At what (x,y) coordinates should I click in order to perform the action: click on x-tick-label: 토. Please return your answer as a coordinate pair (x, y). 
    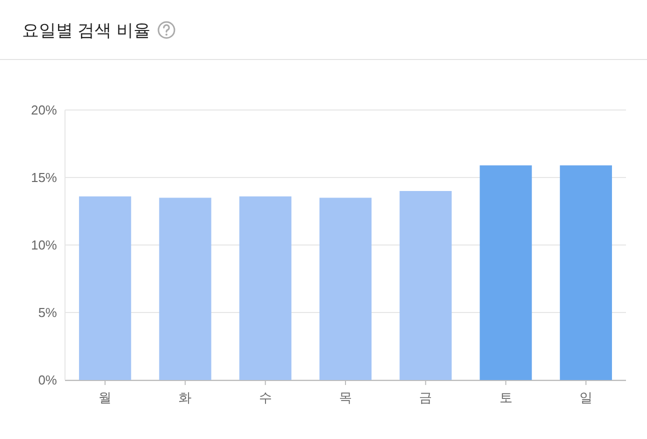
    Looking at the image, I should click on (505, 397).